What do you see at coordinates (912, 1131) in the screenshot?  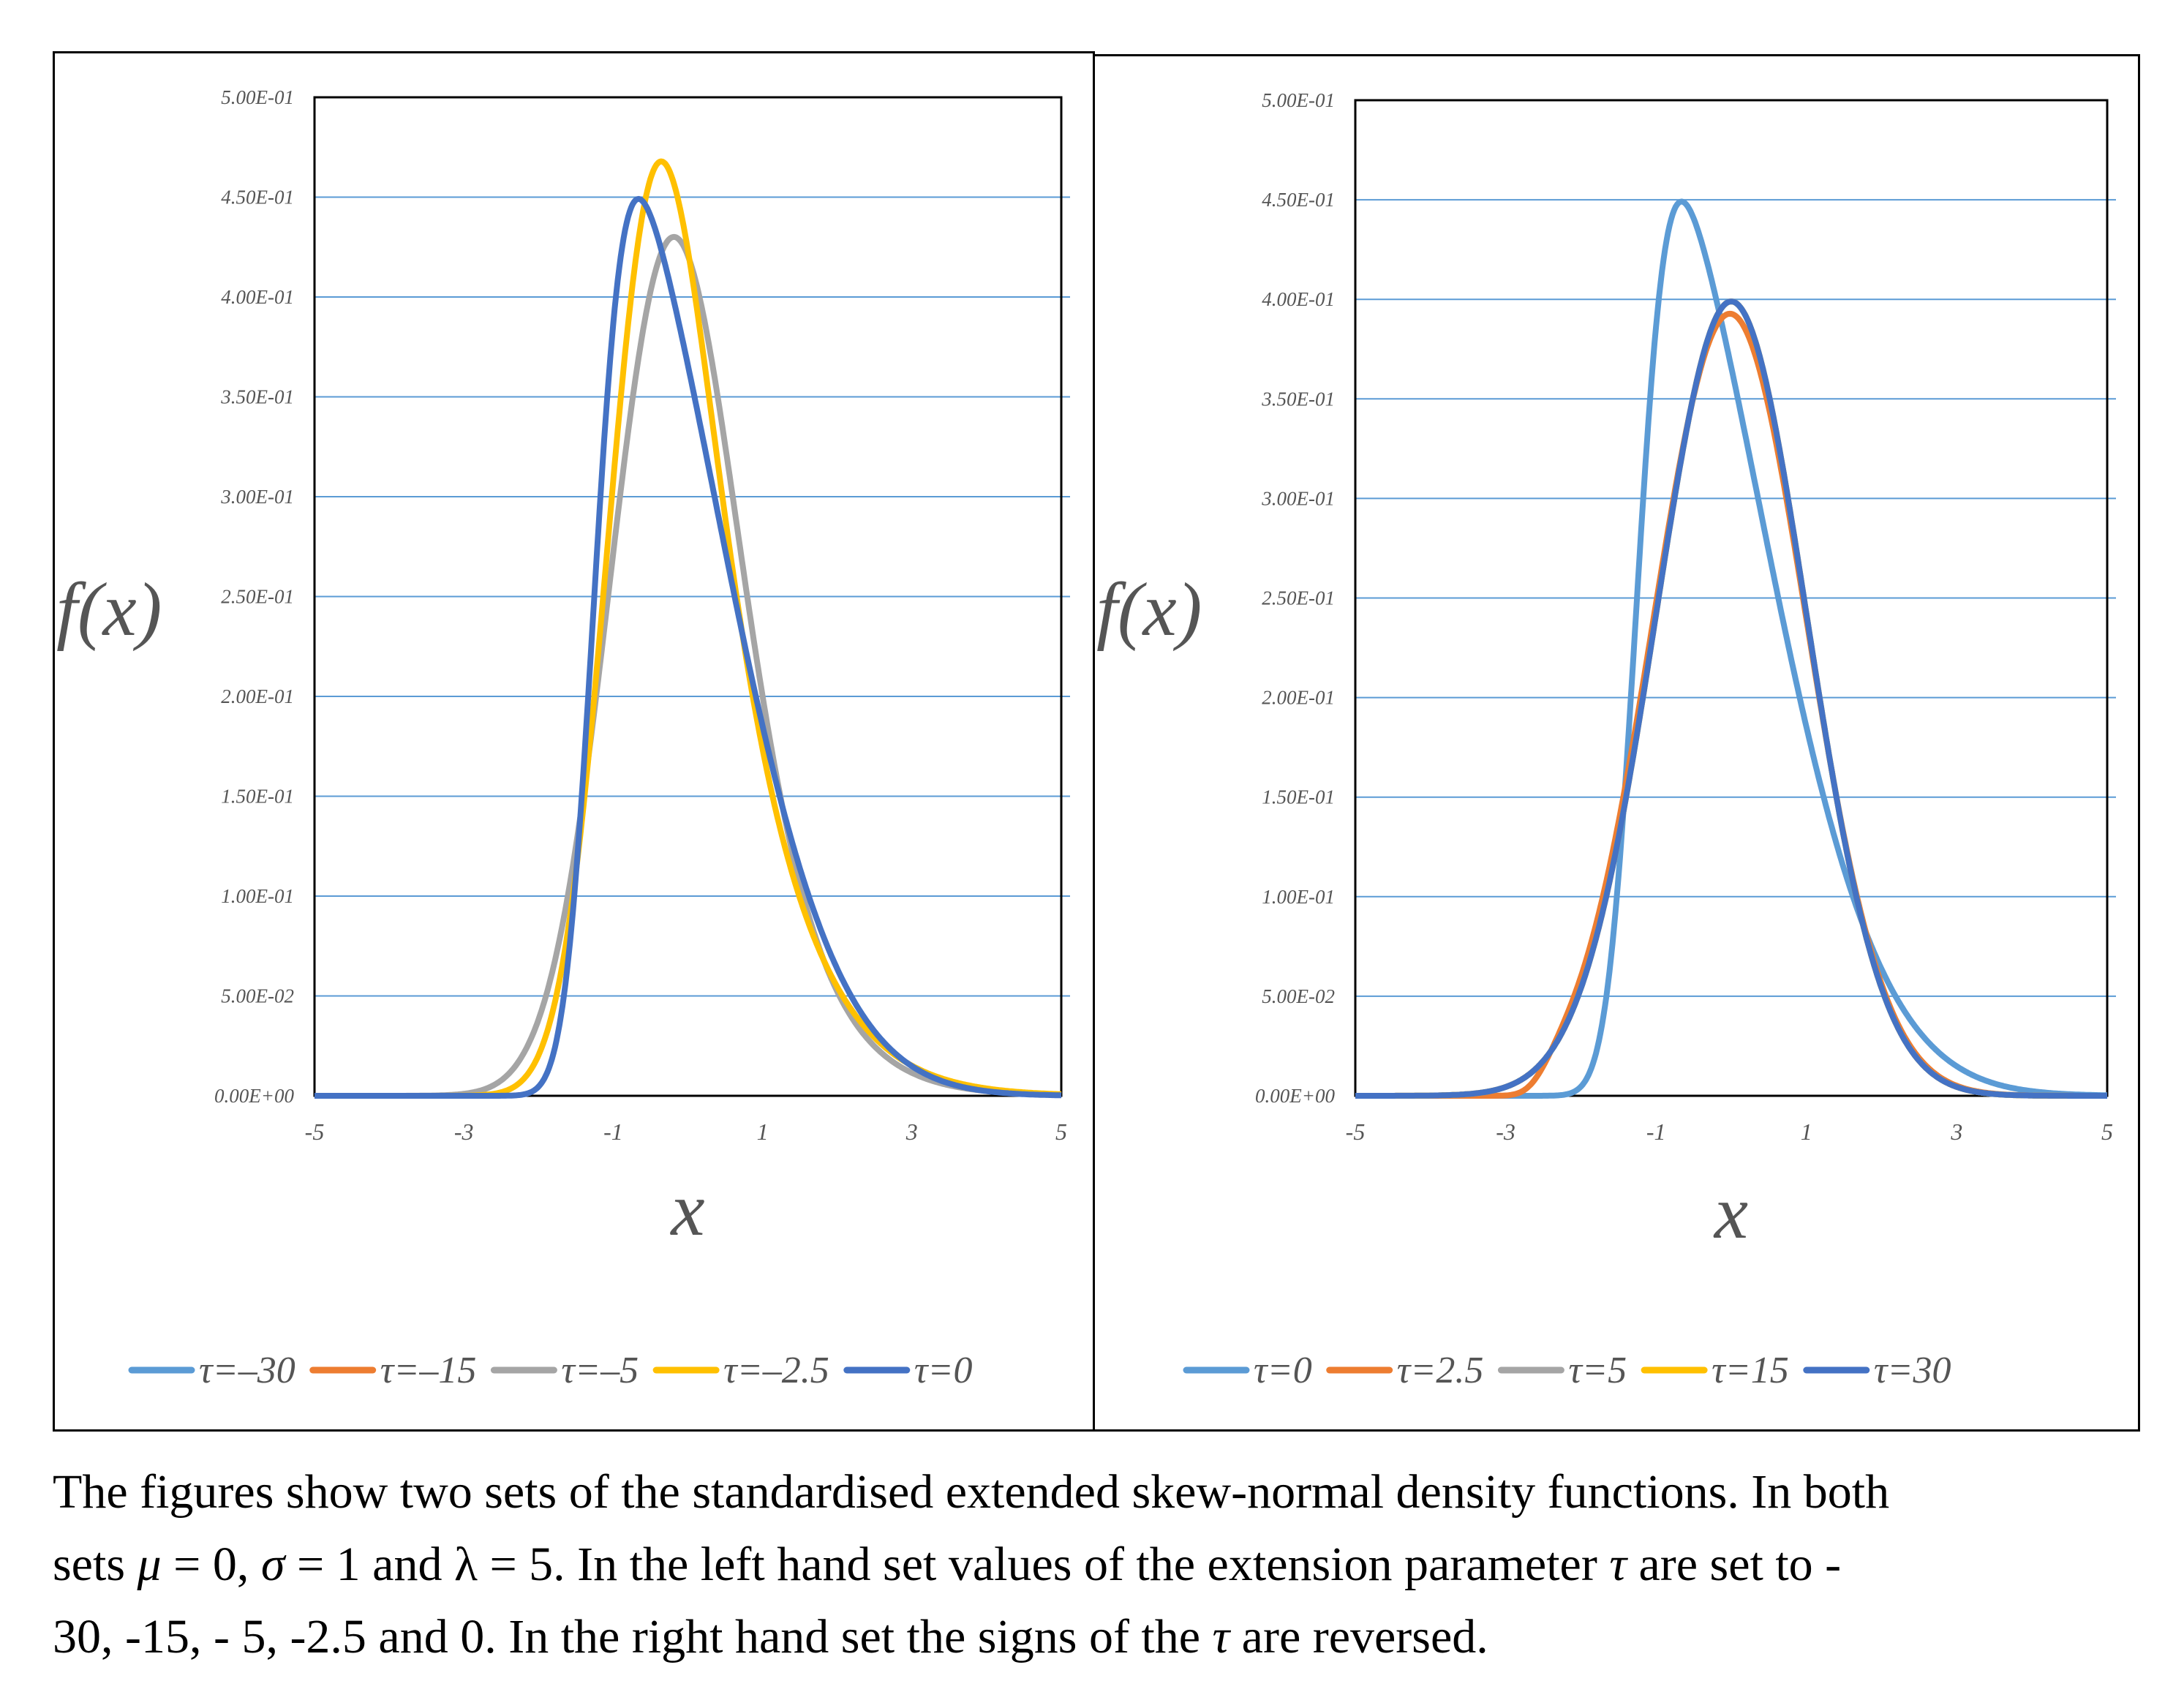 I see `left-x-tick-label: 3` at bounding box center [912, 1131].